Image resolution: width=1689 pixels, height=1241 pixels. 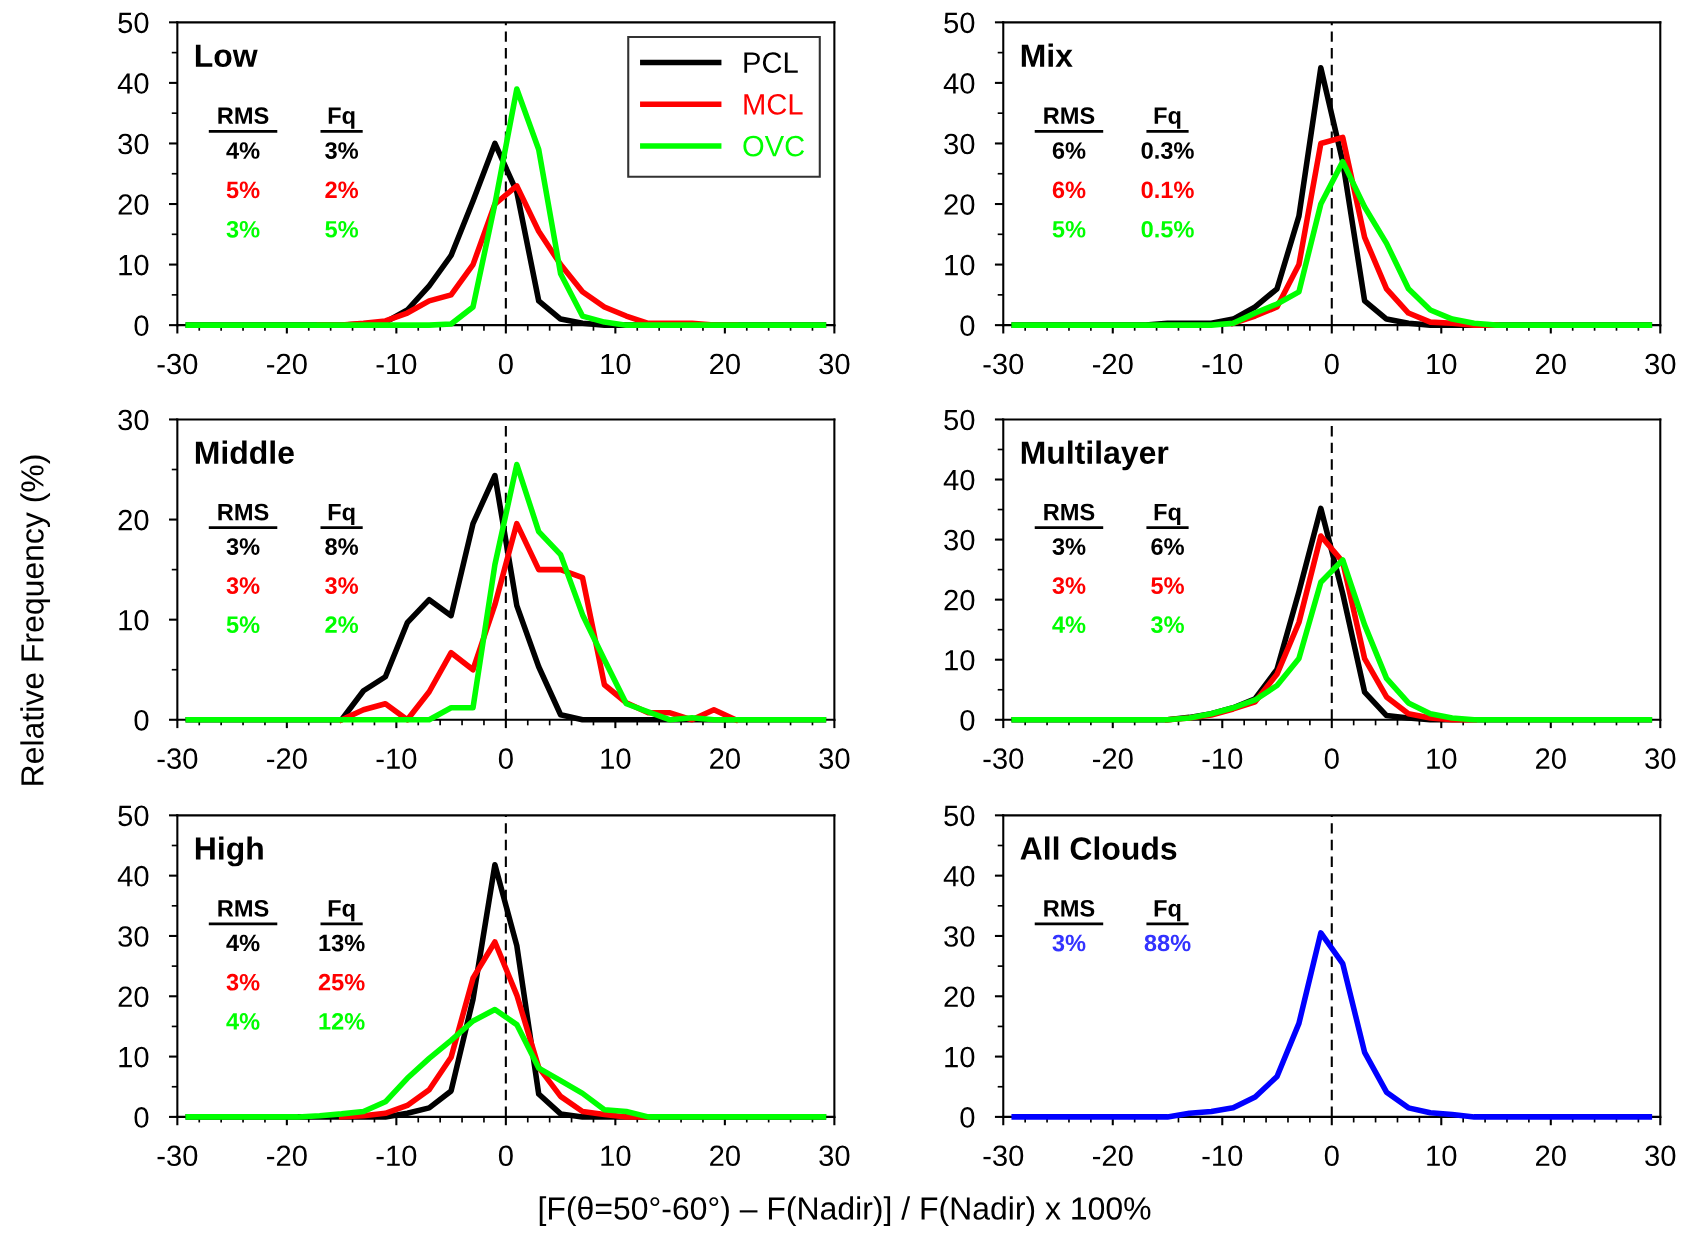 I want to click on annotation: 8%, so click(x=342, y=546).